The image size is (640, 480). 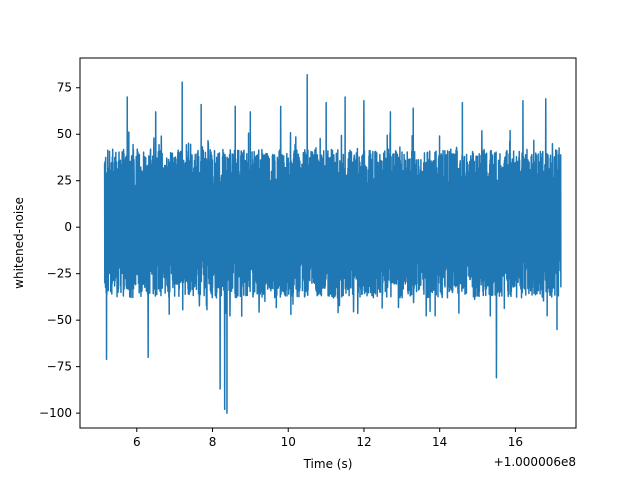 What do you see at coordinates (64, 181) in the screenshot?
I see `y-tick-label: 25` at bounding box center [64, 181].